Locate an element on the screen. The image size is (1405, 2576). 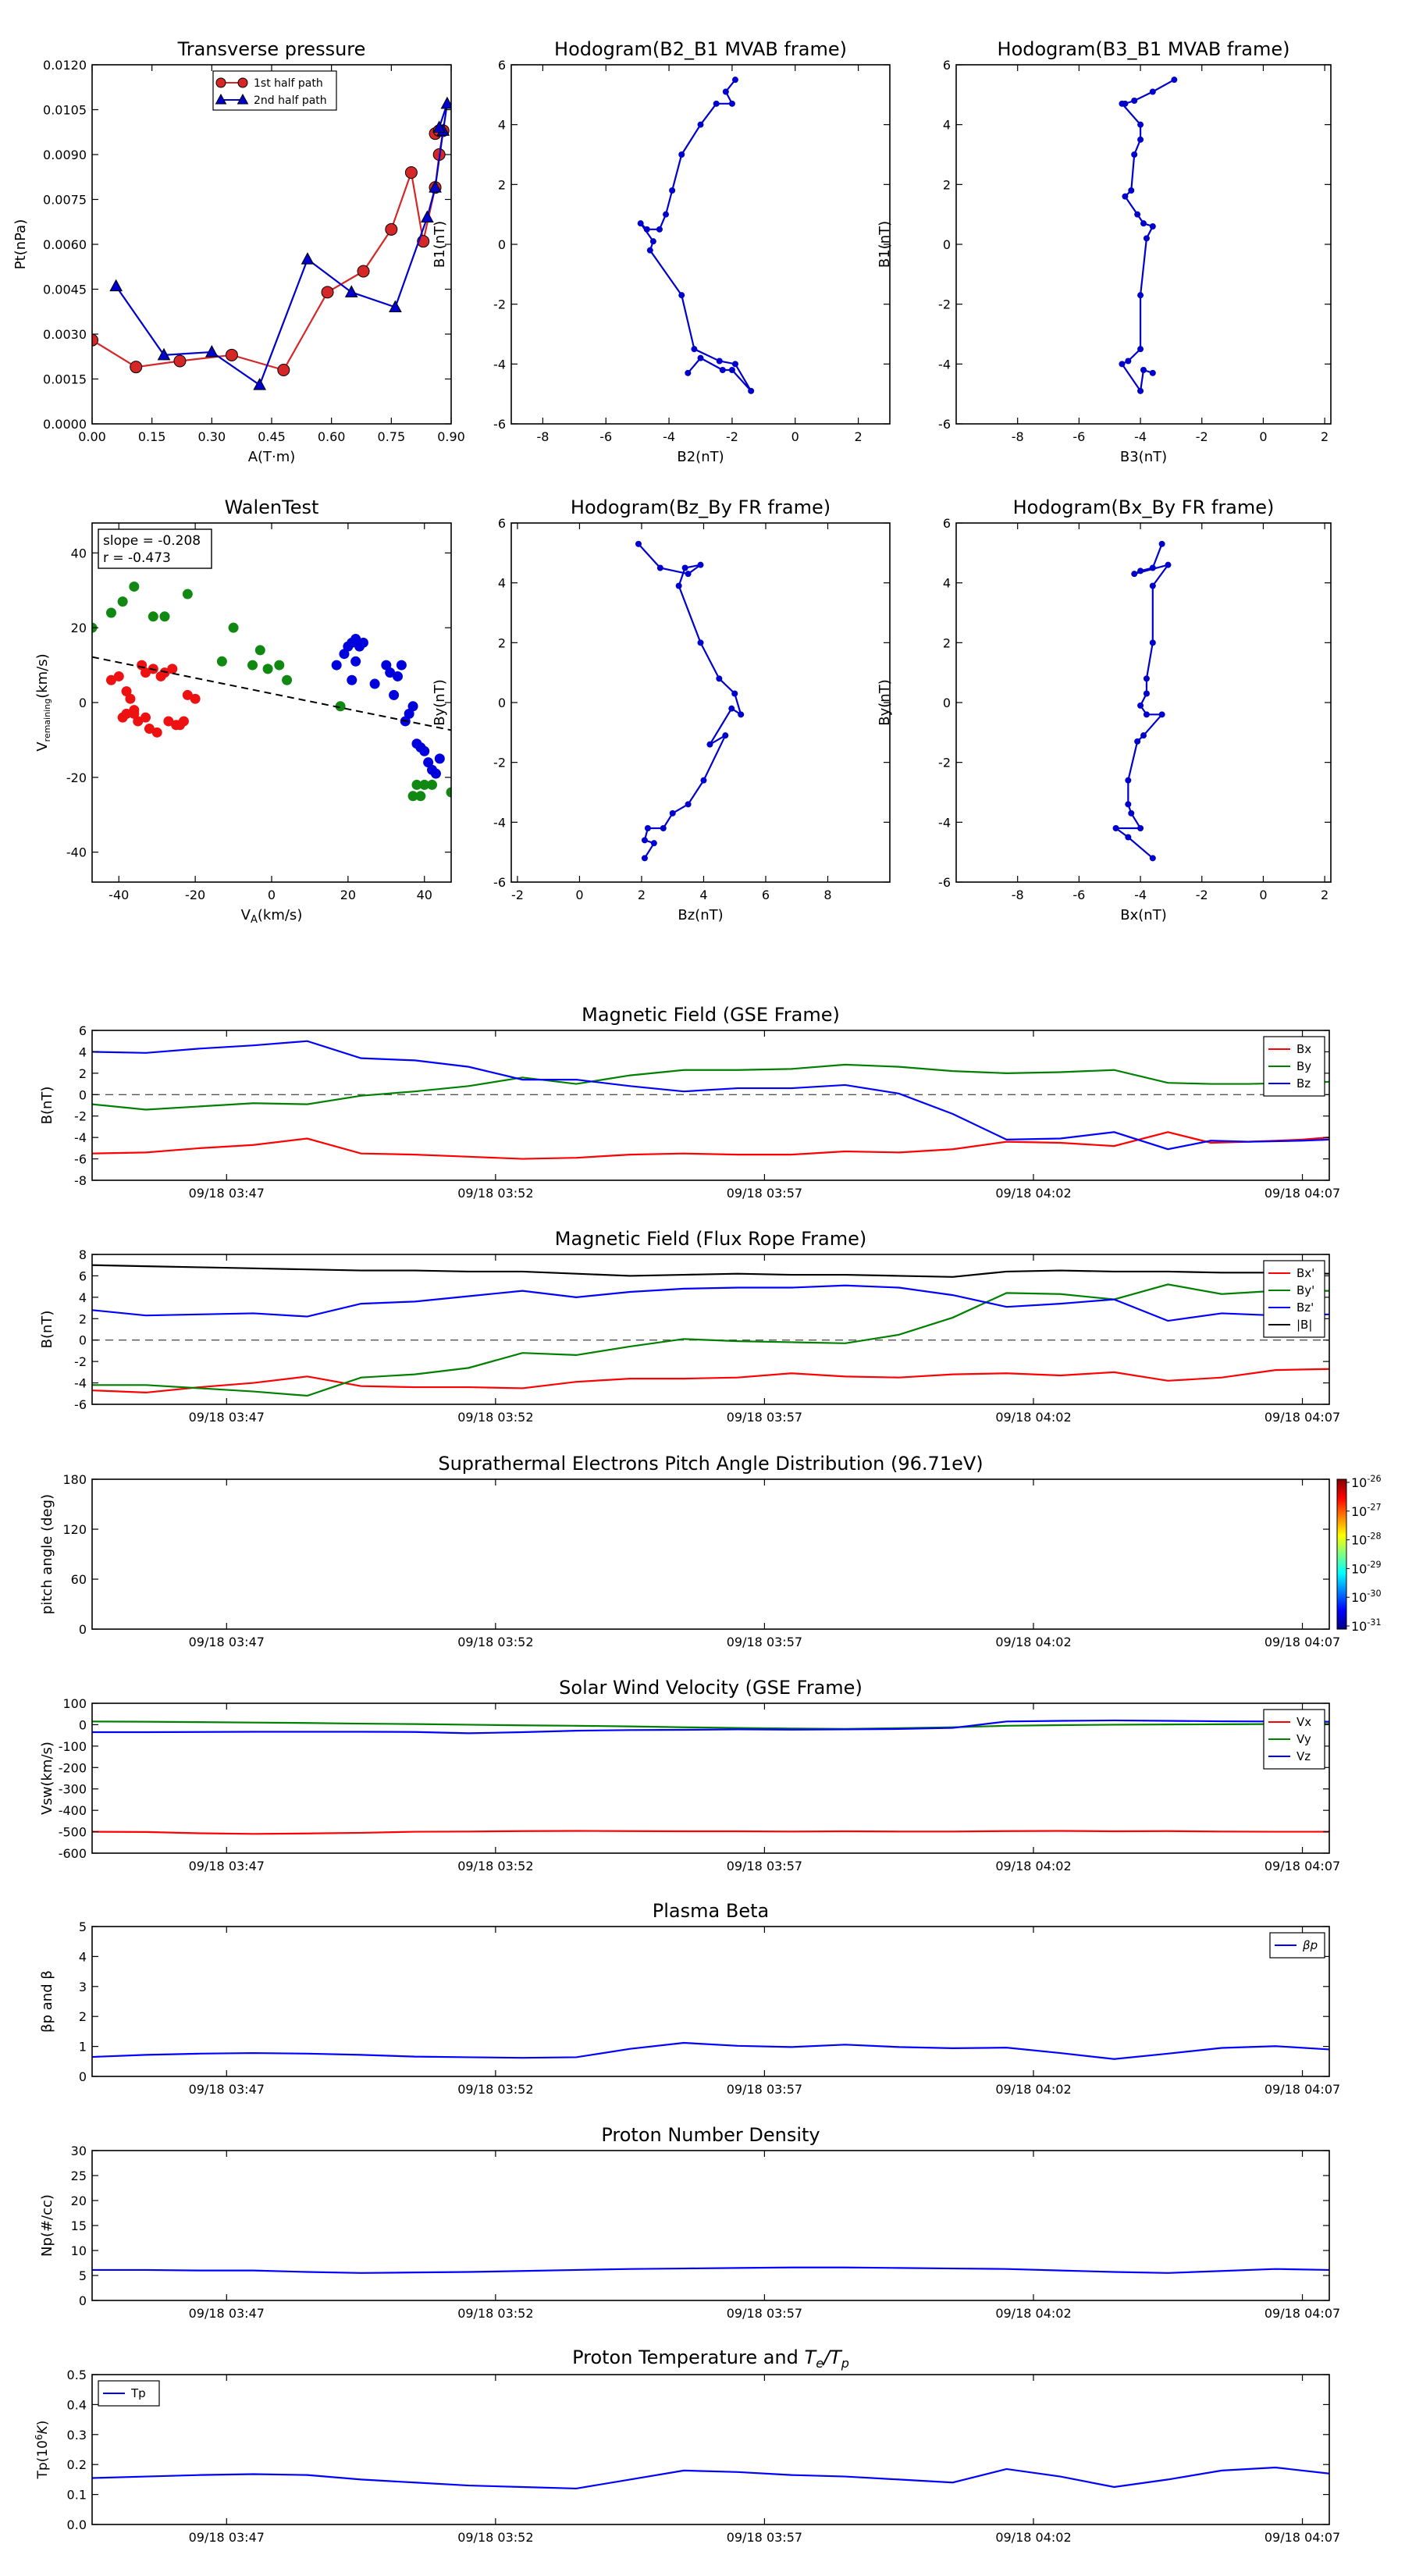
y-tick-label: 0.0120 is located at coordinates (65, 65).